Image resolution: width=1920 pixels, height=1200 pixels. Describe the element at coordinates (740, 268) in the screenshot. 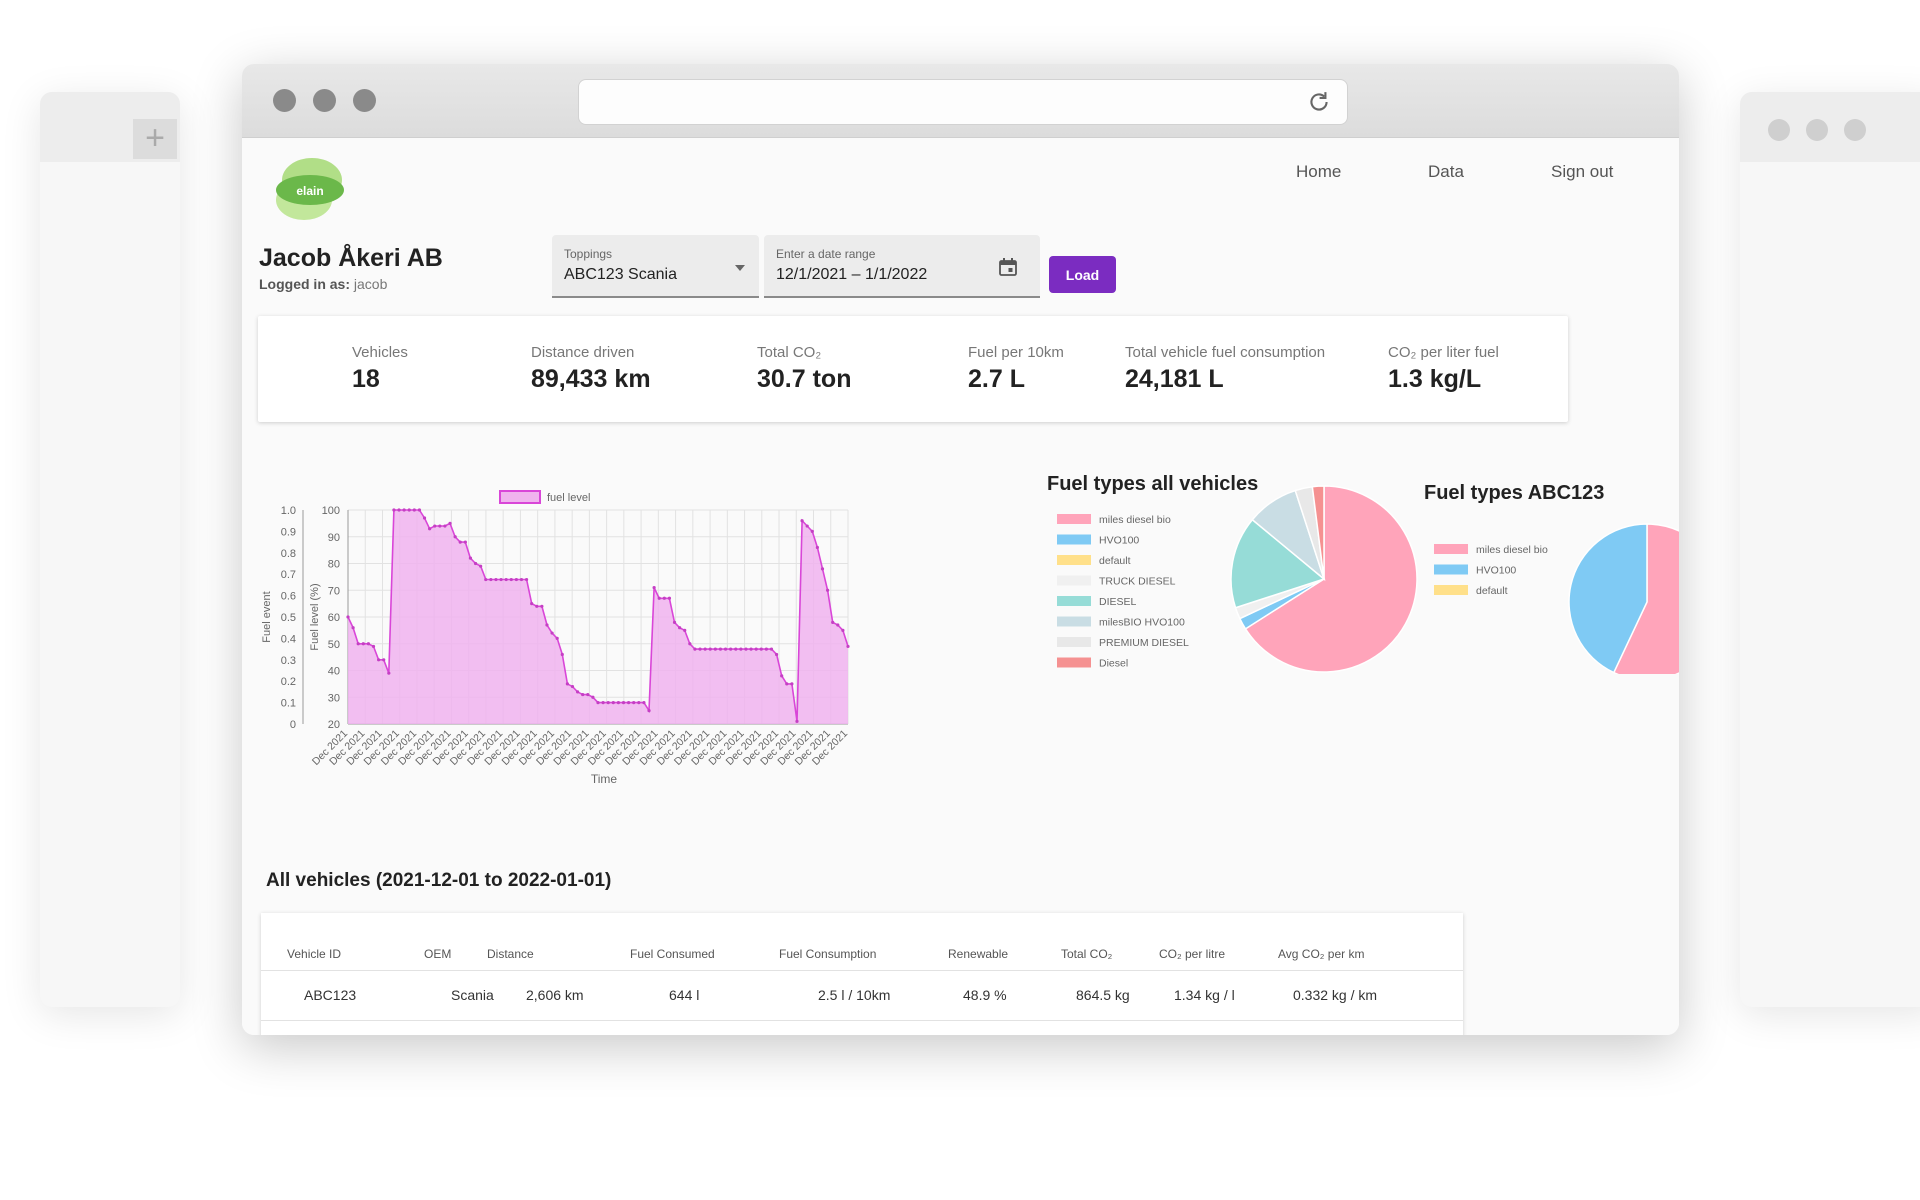

I see `chevron-down-icon` at that location.